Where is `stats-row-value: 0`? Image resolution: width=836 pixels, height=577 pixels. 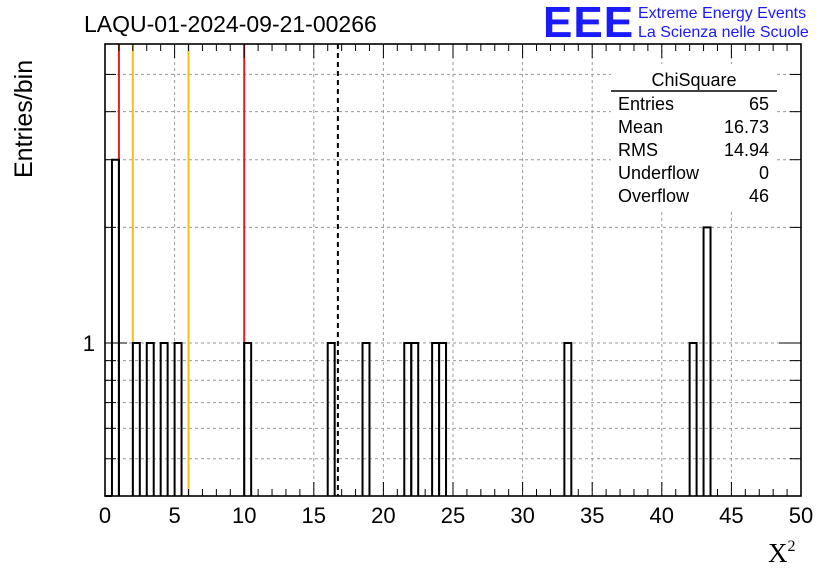
stats-row-value: 0 is located at coordinates (764, 173).